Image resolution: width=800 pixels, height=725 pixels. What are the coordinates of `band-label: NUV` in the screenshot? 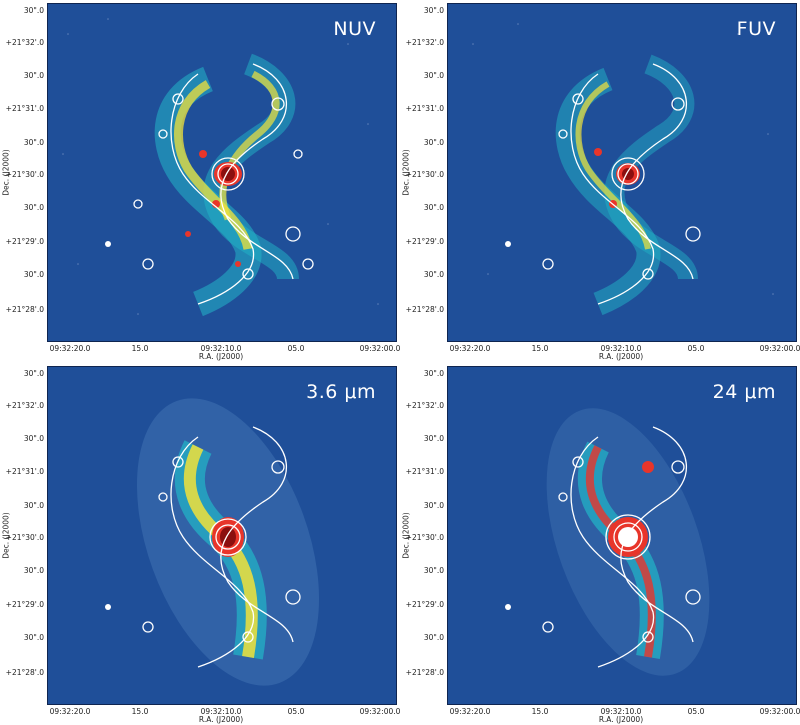 It's located at (354, 29).